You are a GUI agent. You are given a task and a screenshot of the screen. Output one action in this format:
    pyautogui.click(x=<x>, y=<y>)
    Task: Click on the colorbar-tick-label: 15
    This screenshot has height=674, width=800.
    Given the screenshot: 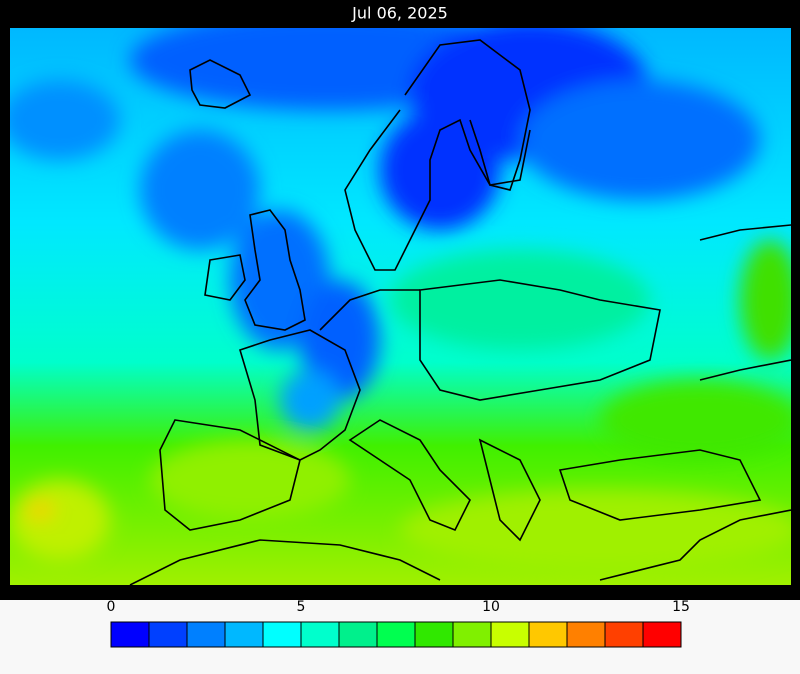 What is the action you would take?
    pyautogui.click(x=681, y=607)
    